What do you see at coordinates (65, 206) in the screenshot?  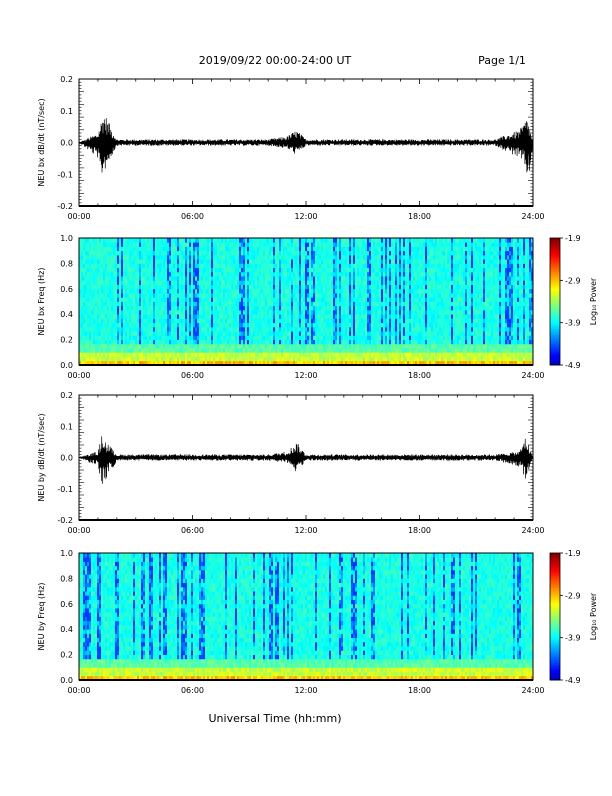 I see `y-tick-label: -0.2` at bounding box center [65, 206].